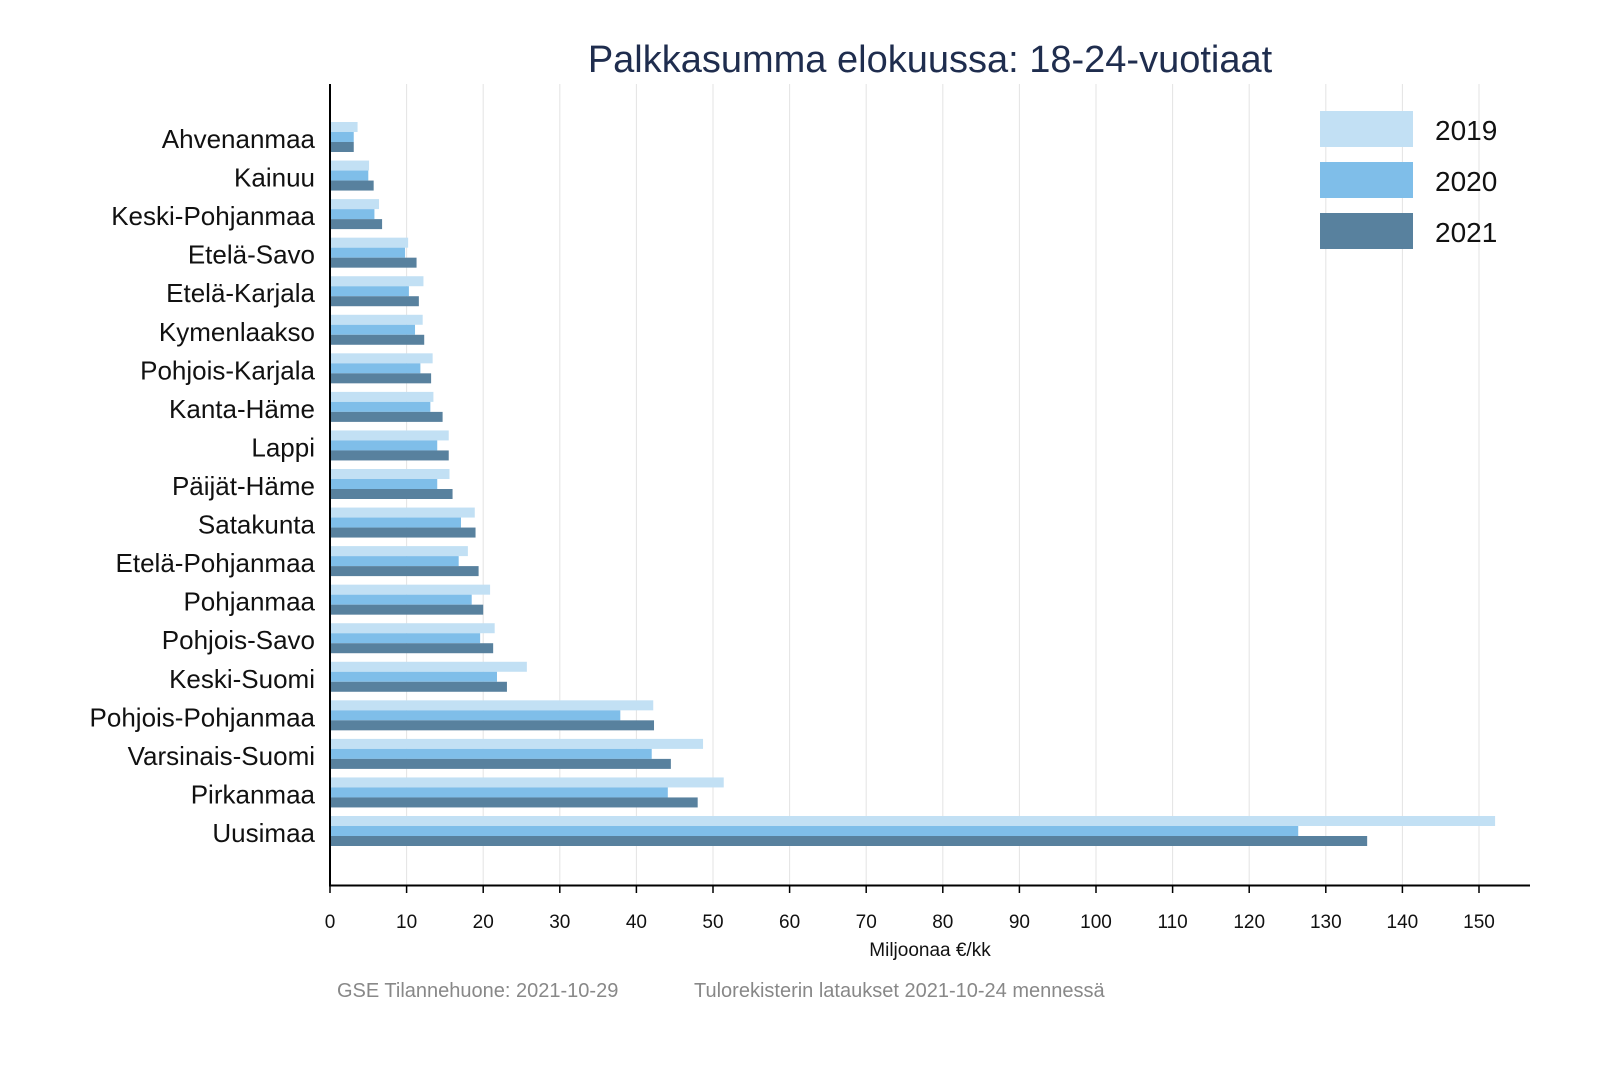 Image resolution: width=1600 pixels, height=1067 pixels. Describe the element at coordinates (390, 435) in the screenshot. I see `bar-2019-Lappi` at that location.